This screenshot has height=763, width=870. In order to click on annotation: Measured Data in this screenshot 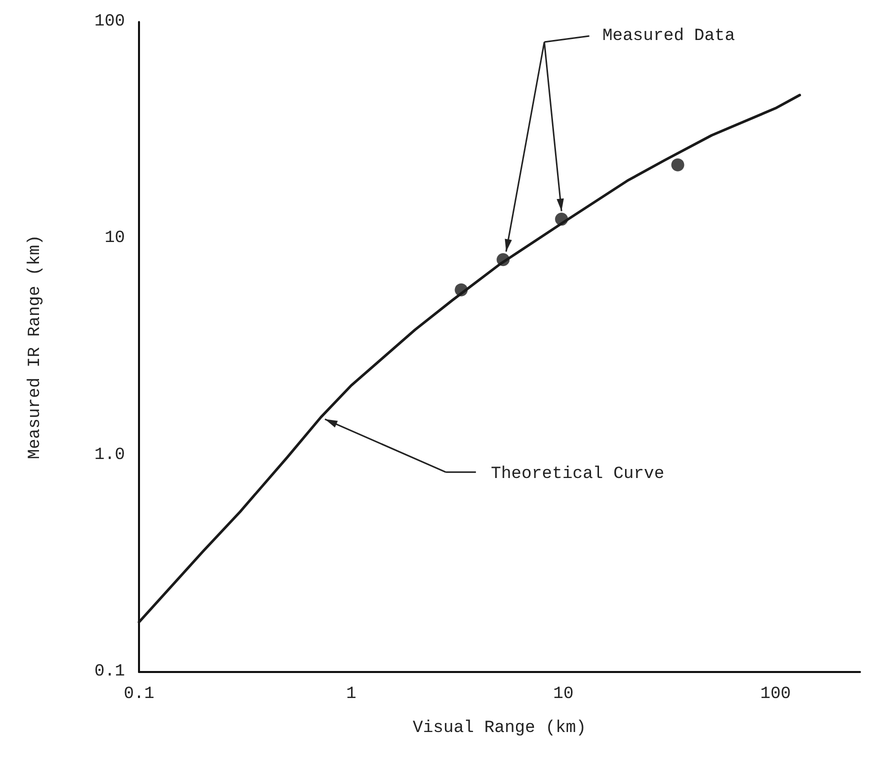, I will do `click(668, 36)`.